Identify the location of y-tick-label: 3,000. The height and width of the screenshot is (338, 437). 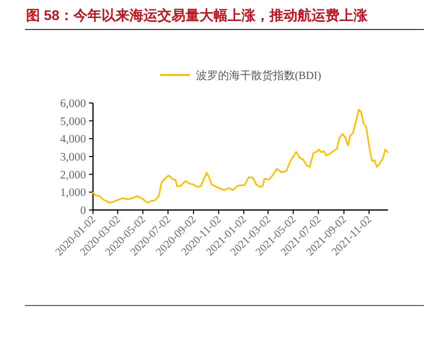
(73, 158).